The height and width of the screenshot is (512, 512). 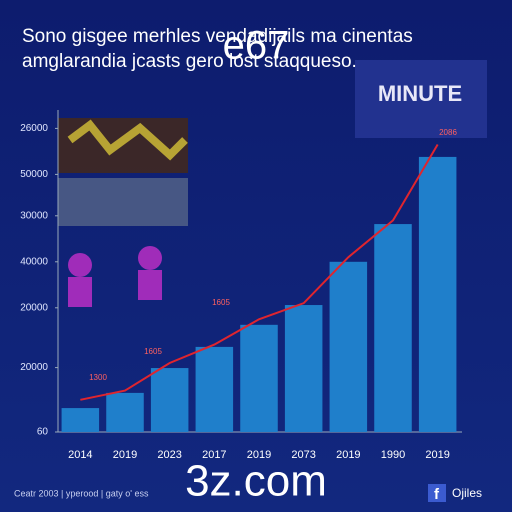 I want to click on y-tick-label: 60, so click(x=43, y=432).